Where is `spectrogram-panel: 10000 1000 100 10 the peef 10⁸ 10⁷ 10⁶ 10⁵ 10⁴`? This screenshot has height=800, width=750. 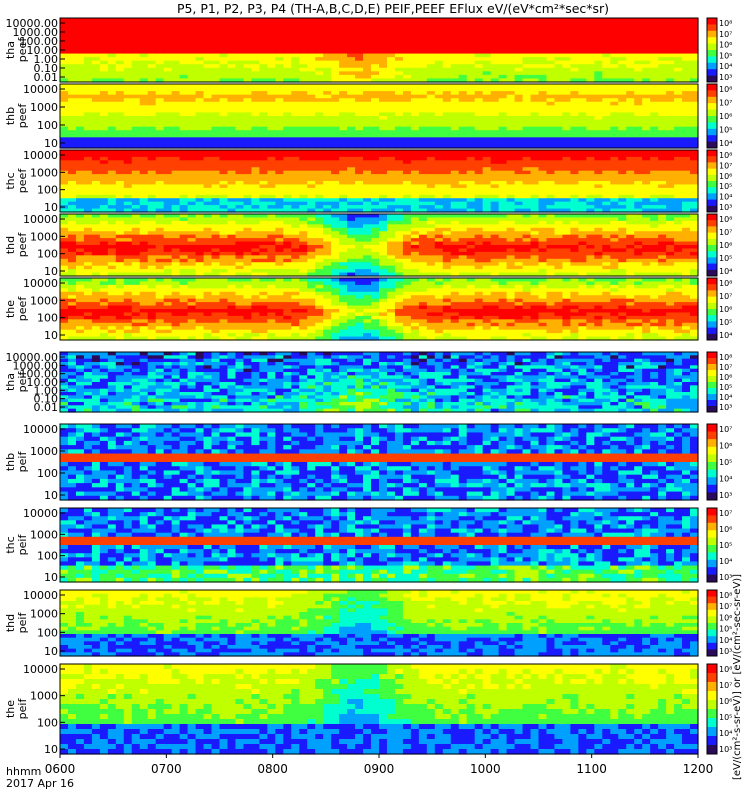 spectrogram-panel: 10000 1000 100 10 the peef 10⁸ 10⁷ 10⁶ 10⁵ 10⁴ is located at coordinates (368, 309).